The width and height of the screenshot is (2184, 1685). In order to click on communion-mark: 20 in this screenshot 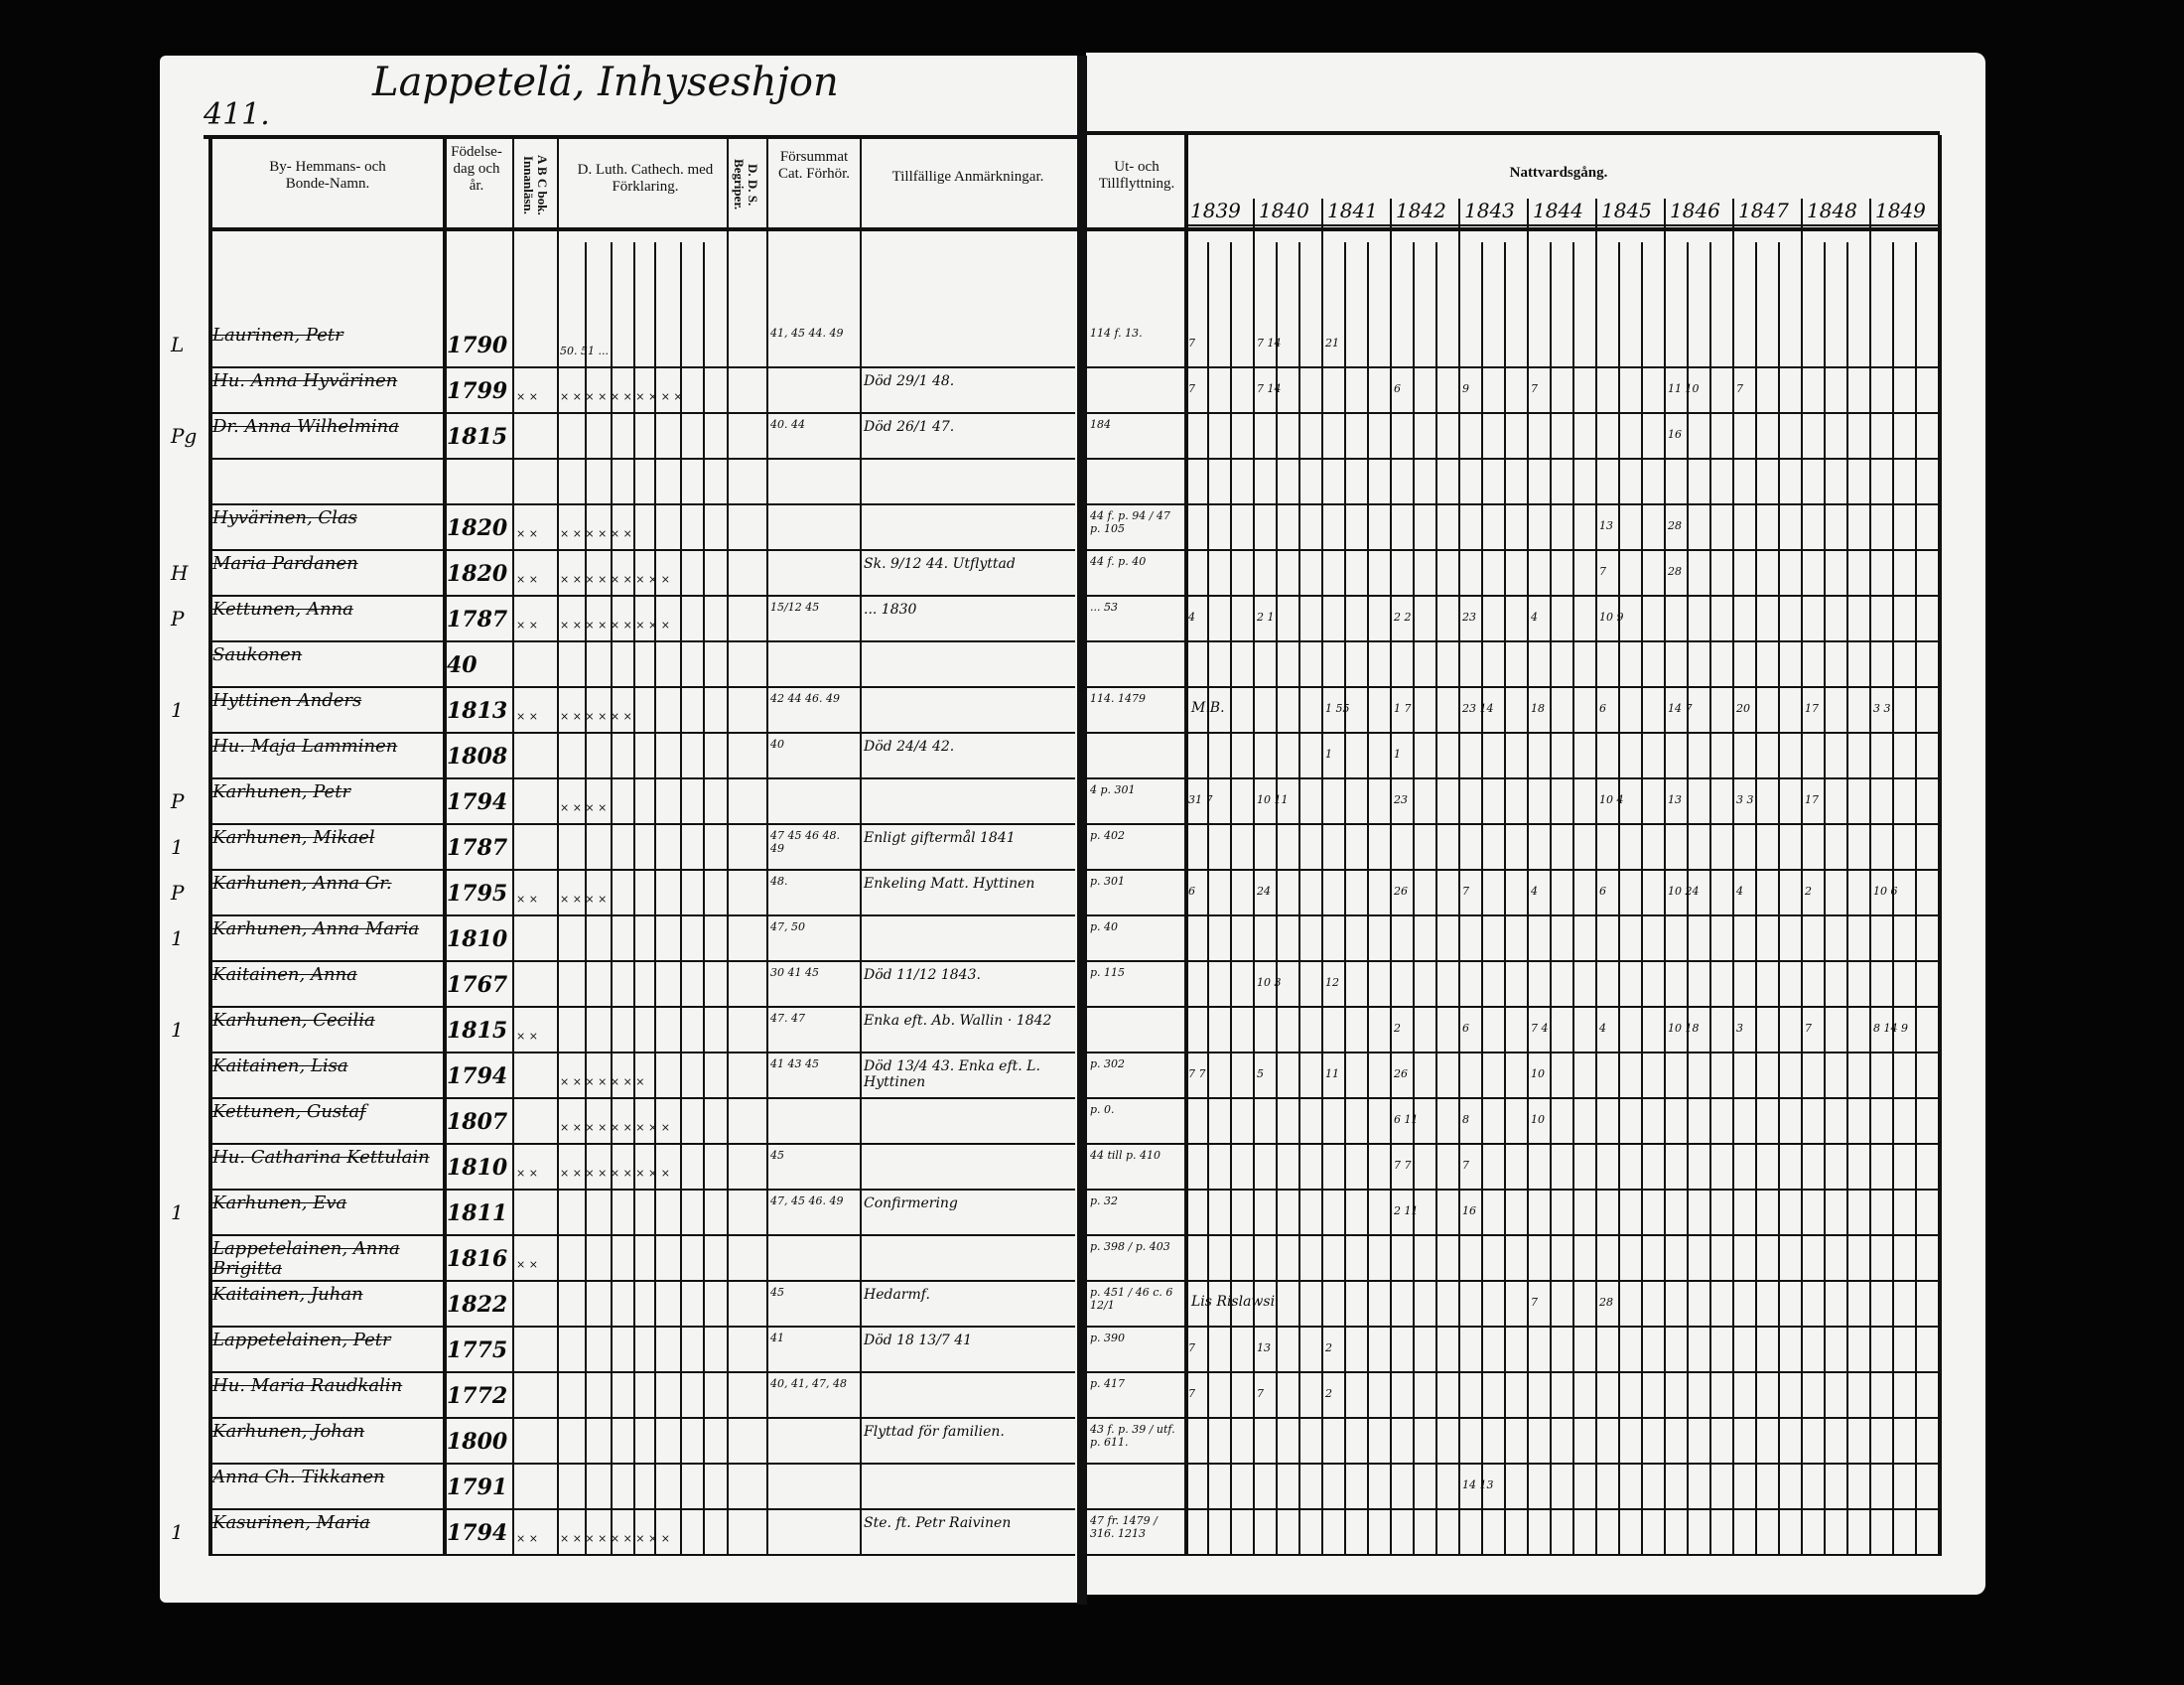, I will do `click(1743, 709)`.